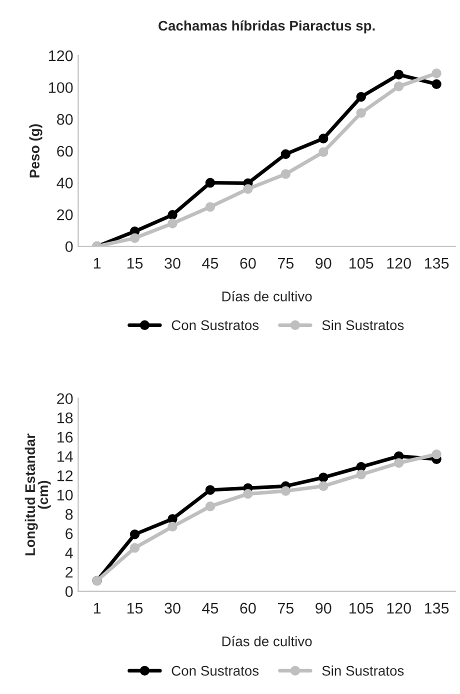  What do you see at coordinates (65, 495) in the screenshot?
I see `y-tick-label: 10` at bounding box center [65, 495].